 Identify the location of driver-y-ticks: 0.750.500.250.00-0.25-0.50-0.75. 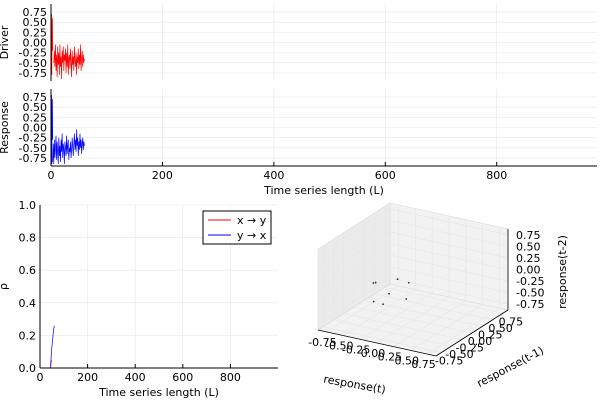
(33, 43).